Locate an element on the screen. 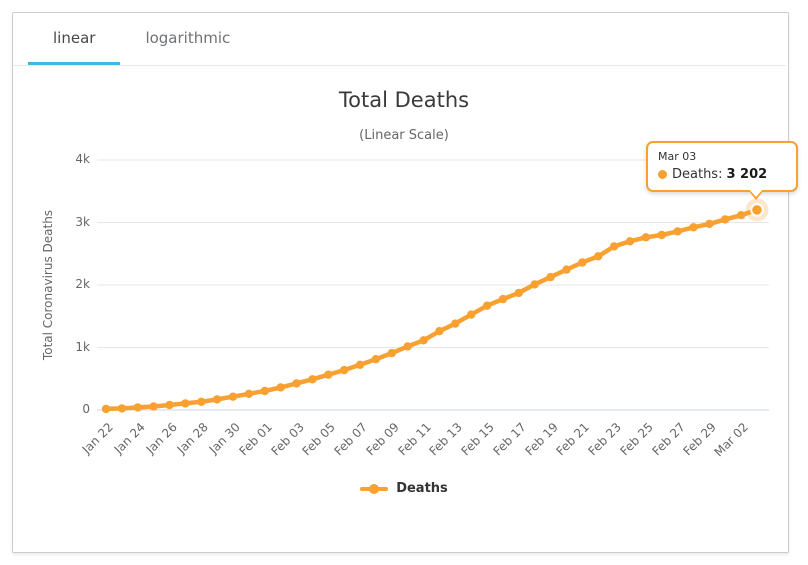 This screenshot has width=808, height=565. scale-tabs: linear logarithmic is located at coordinates (399, 39).